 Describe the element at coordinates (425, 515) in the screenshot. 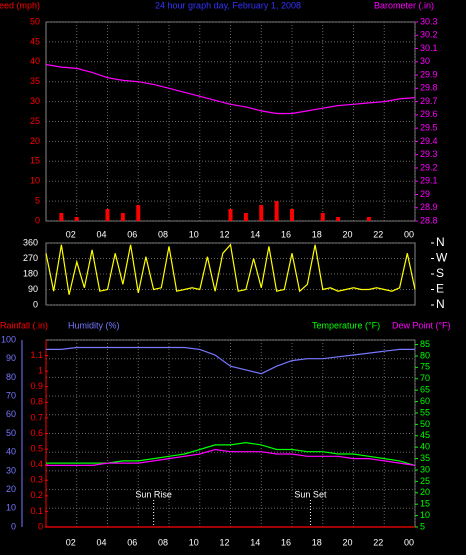

I see `y2-tick-label: 10` at that location.